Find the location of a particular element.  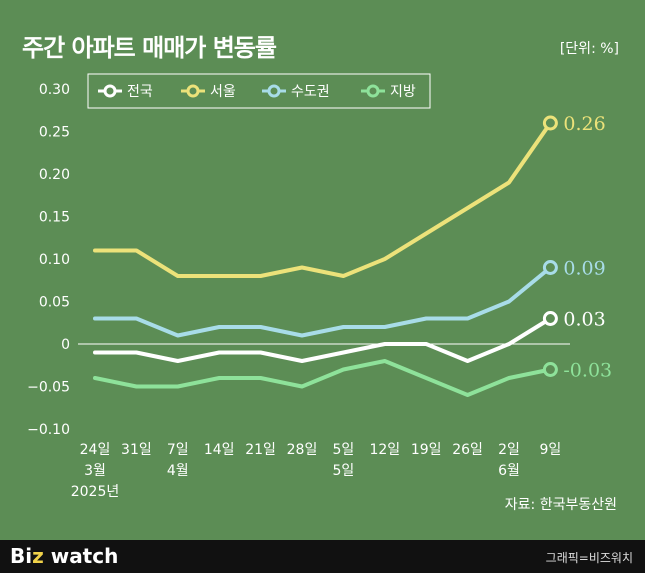

series-end-label: 0.26 is located at coordinates (584, 124).